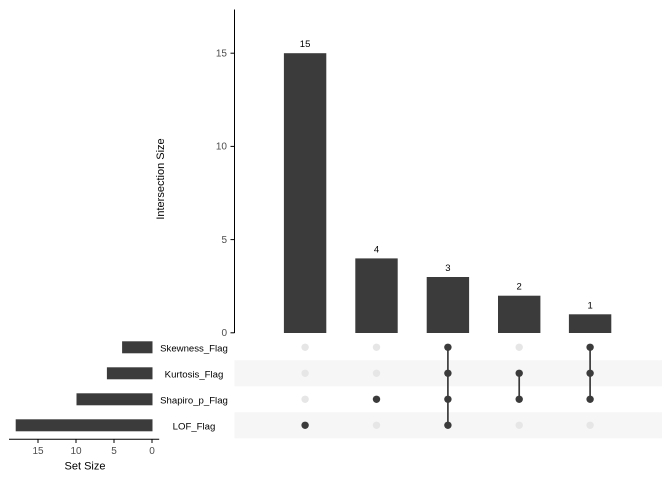  Describe the element at coordinates (194, 400) in the screenshot. I see `svg-text: Shapiro_p_Flag` at that location.